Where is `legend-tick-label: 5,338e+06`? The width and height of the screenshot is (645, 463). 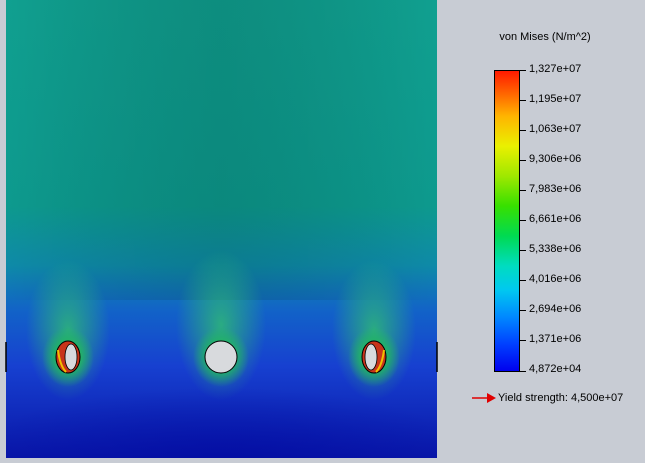
legend-tick-label: 5,338e+06 is located at coordinates (555, 249).